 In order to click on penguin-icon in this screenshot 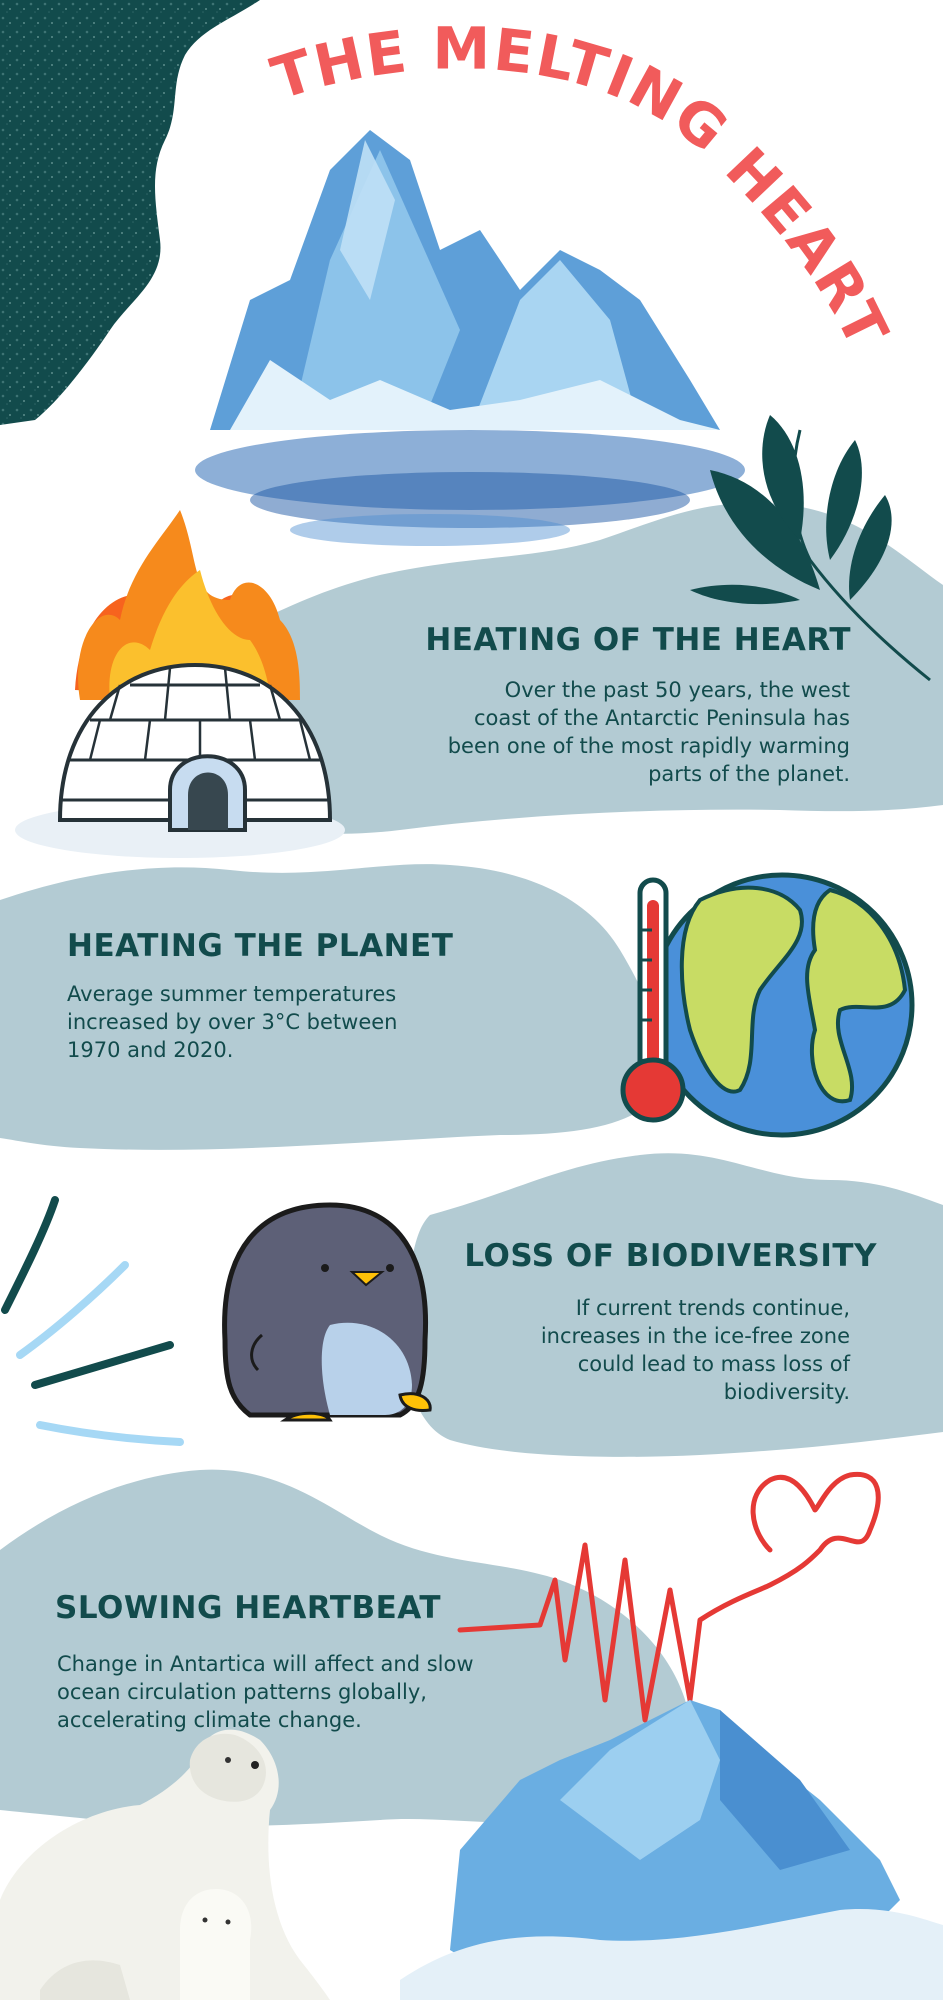, I will do `click(327, 1312)`.